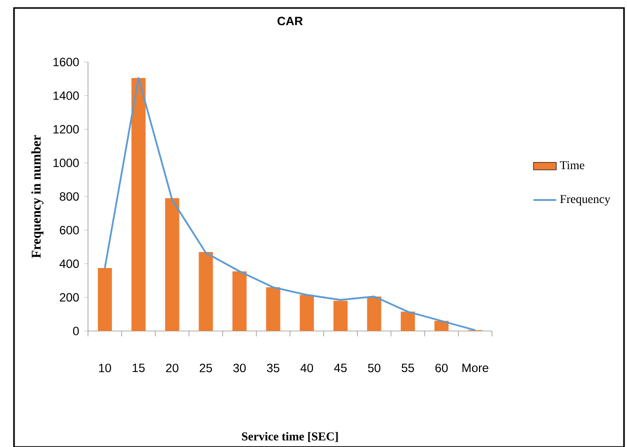 This screenshot has height=447, width=627. Describe the element at coordinates (441, 368) in the screenshot. I see `x-tick-label: 60` at that location.